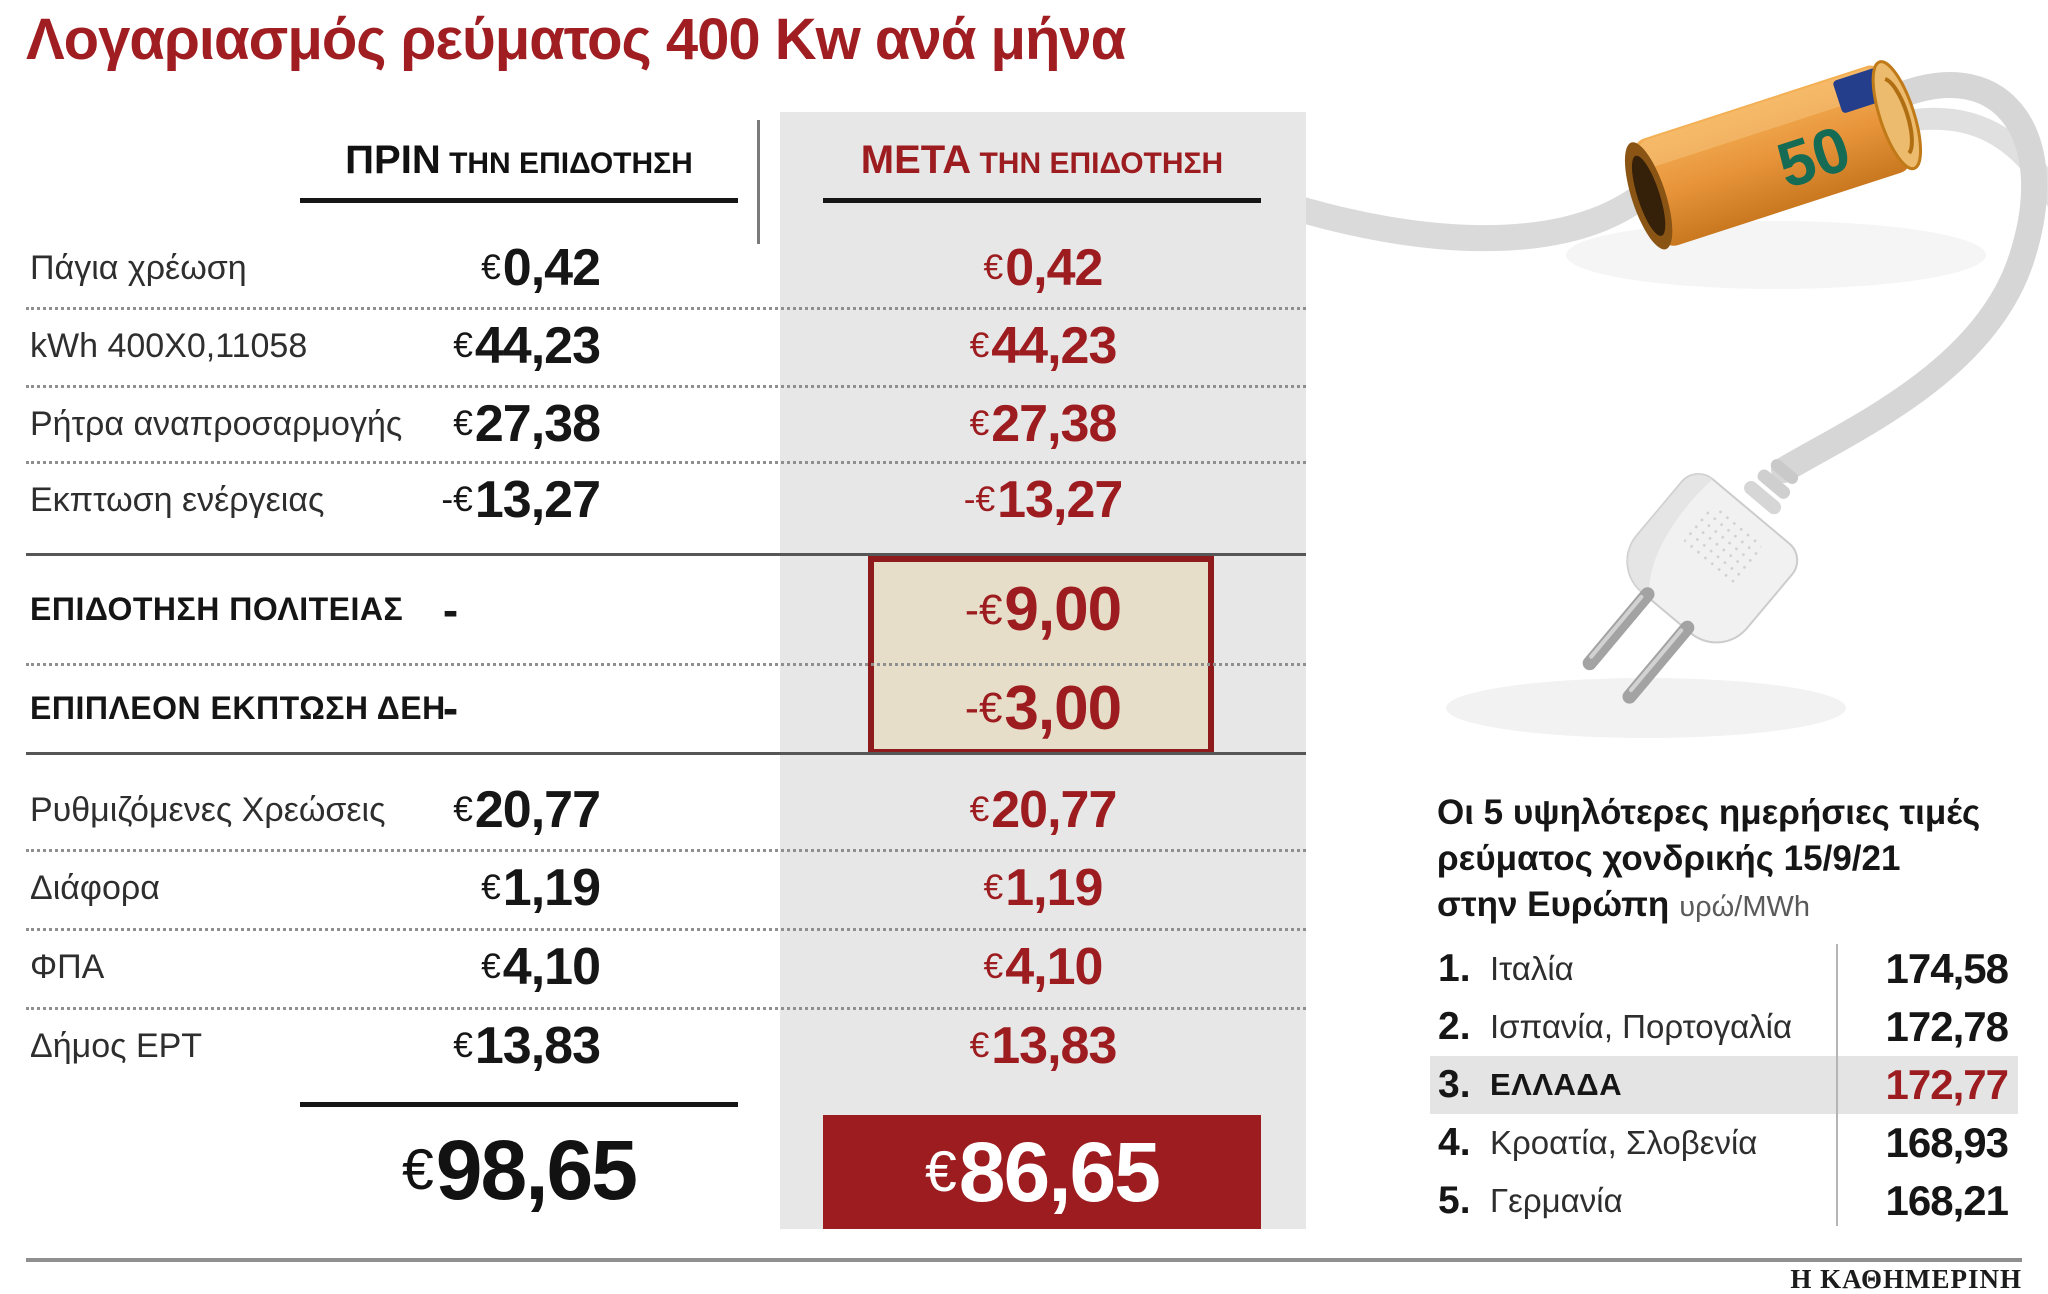  I want to click on bill-row: Εκπτωση ενέργειας -€ 13,27 -€ 13,27, so click(666, 500).